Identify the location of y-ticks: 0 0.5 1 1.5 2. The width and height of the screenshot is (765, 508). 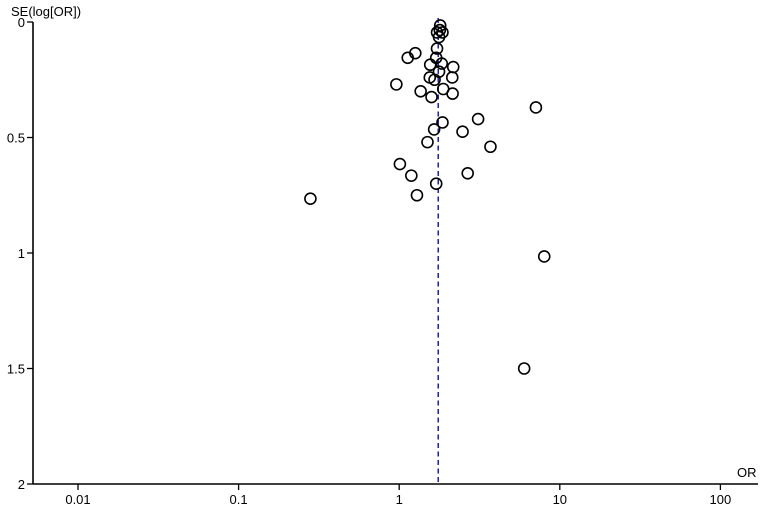
(20, 253).